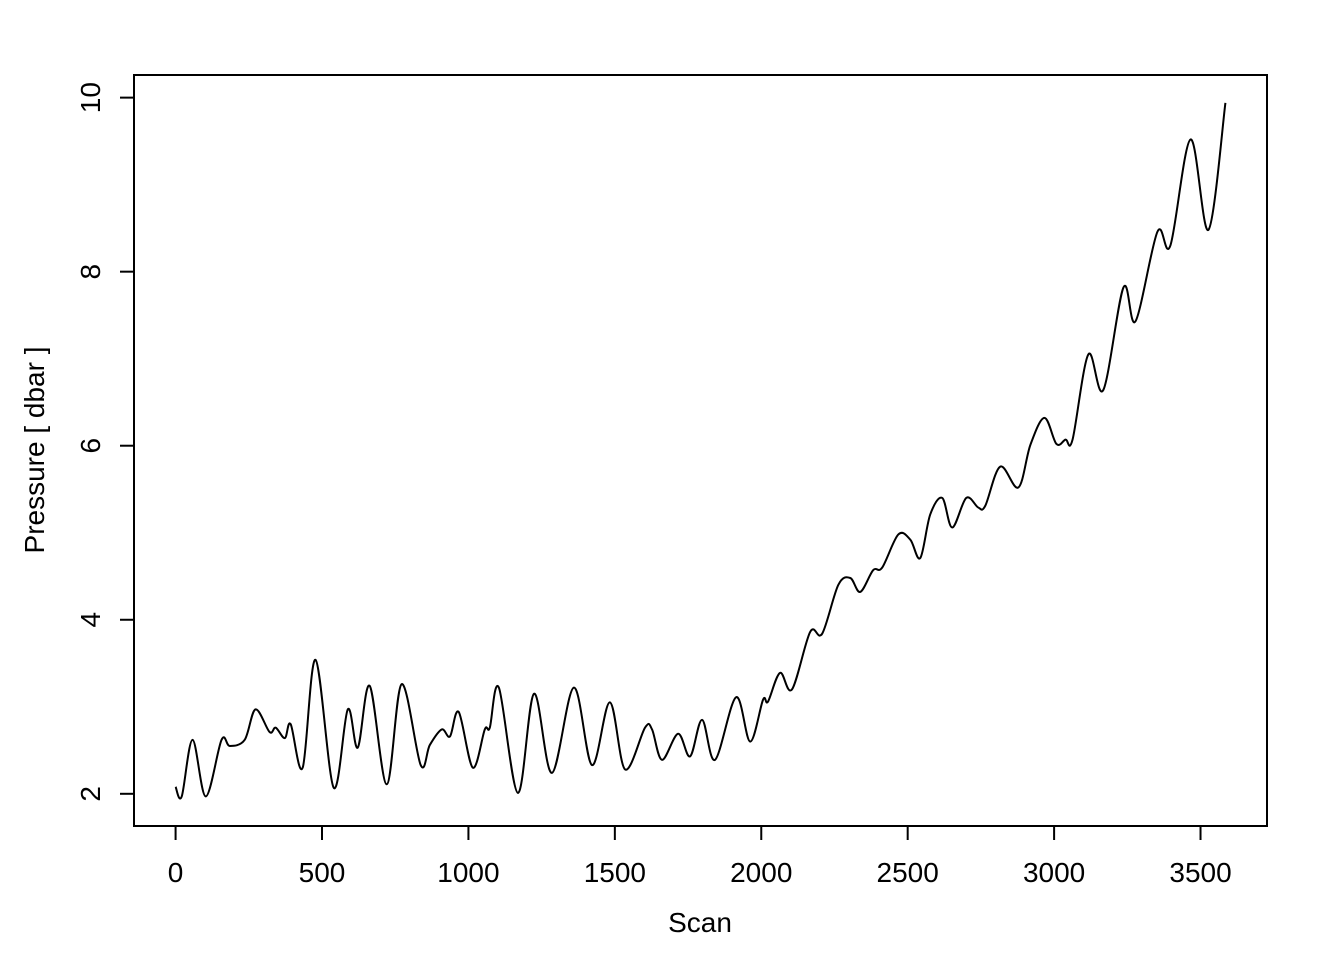 The image size is (1344, 960). What do you see at coordinates (176, 872) in the screenshot?
I see `x-tick-label: 0` at bounding box center [176, 872].